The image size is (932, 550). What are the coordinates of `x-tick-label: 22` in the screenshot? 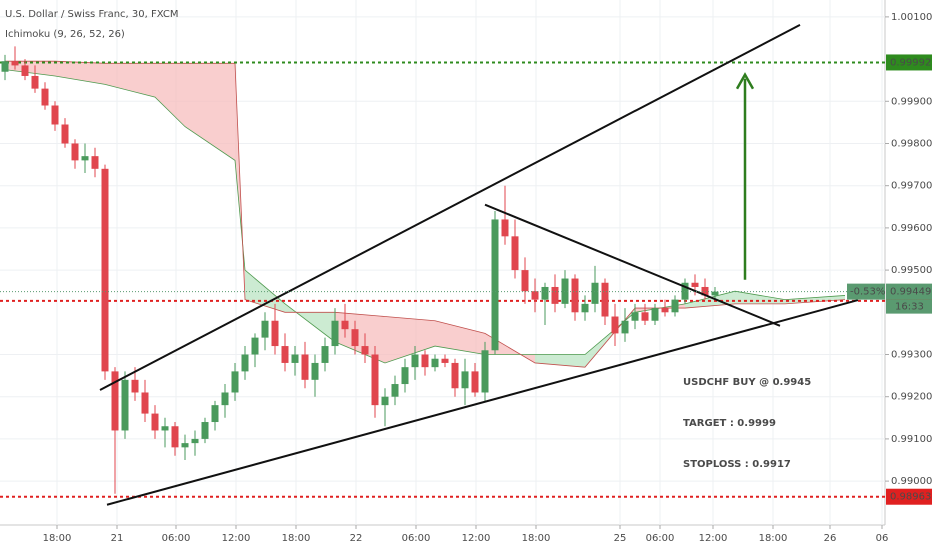 It's located at (356, 538).